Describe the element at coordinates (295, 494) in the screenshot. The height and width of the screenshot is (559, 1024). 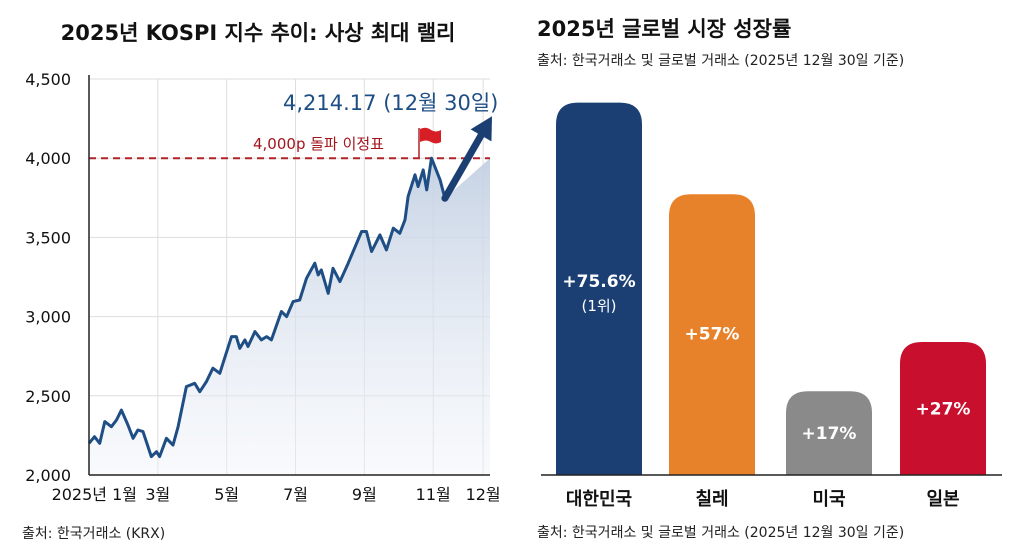
I see `x-tick-label: 7월` at that location.